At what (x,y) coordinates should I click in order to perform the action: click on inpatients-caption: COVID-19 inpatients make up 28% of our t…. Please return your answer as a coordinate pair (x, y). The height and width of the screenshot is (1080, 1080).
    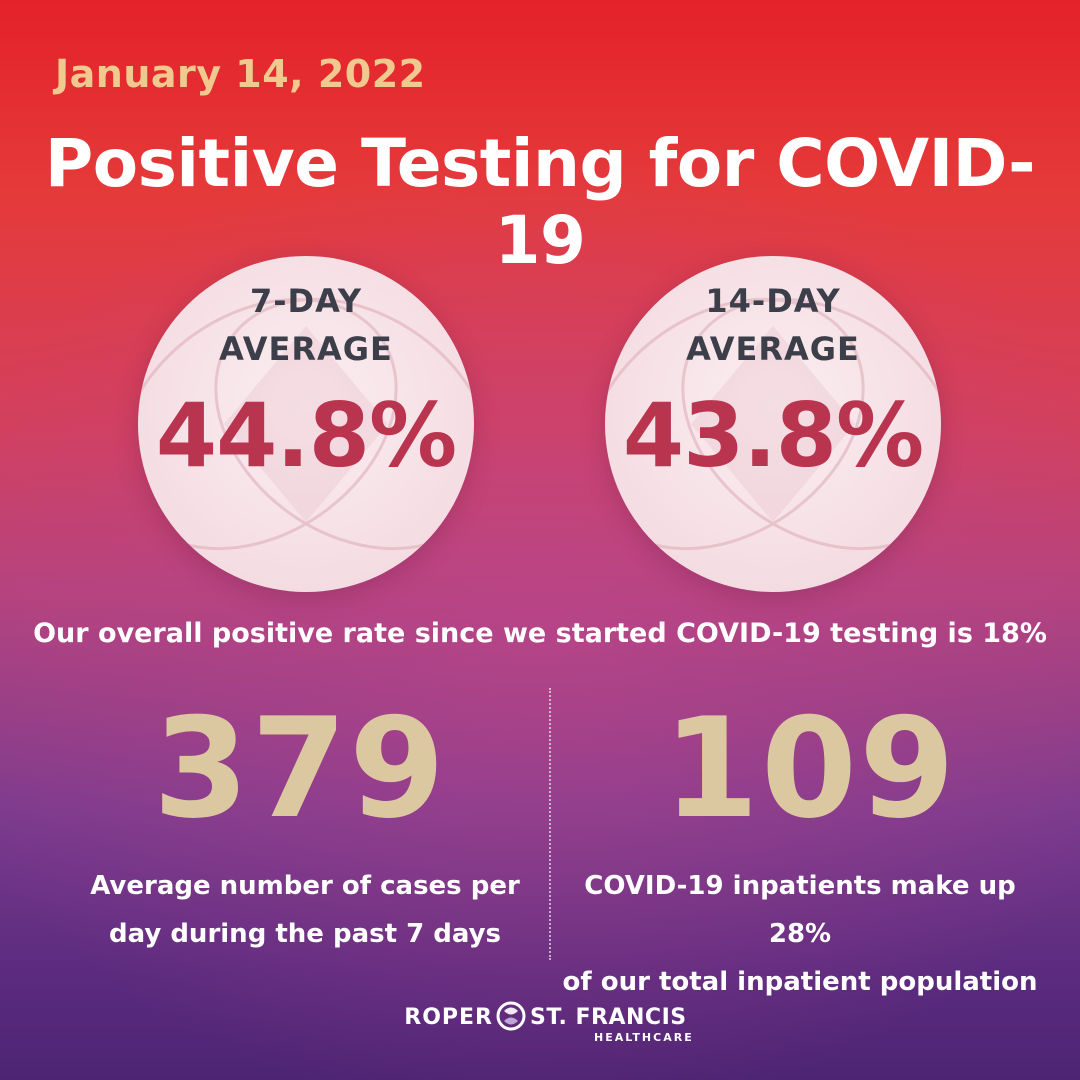
    Looking at the image, I should click on (800, 934).